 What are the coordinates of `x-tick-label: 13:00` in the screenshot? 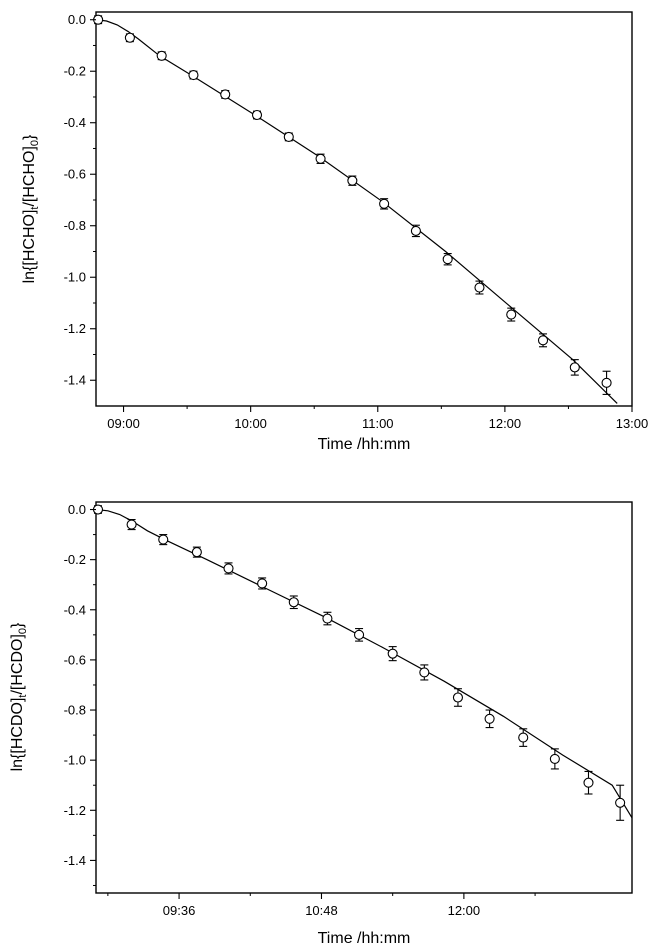 It's located at (632, 423).